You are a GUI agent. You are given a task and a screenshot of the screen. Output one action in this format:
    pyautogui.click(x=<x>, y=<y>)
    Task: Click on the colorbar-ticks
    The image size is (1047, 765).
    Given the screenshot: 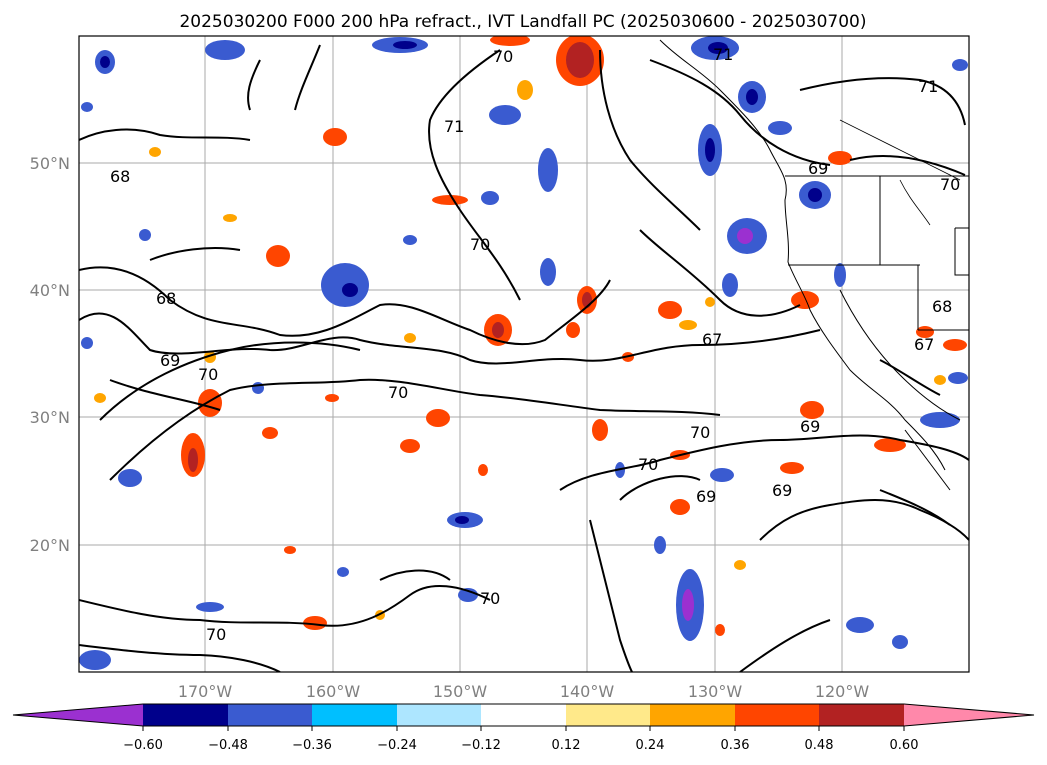 What is the action you would take?
    pyautogui.click(x=523, y=728)
    